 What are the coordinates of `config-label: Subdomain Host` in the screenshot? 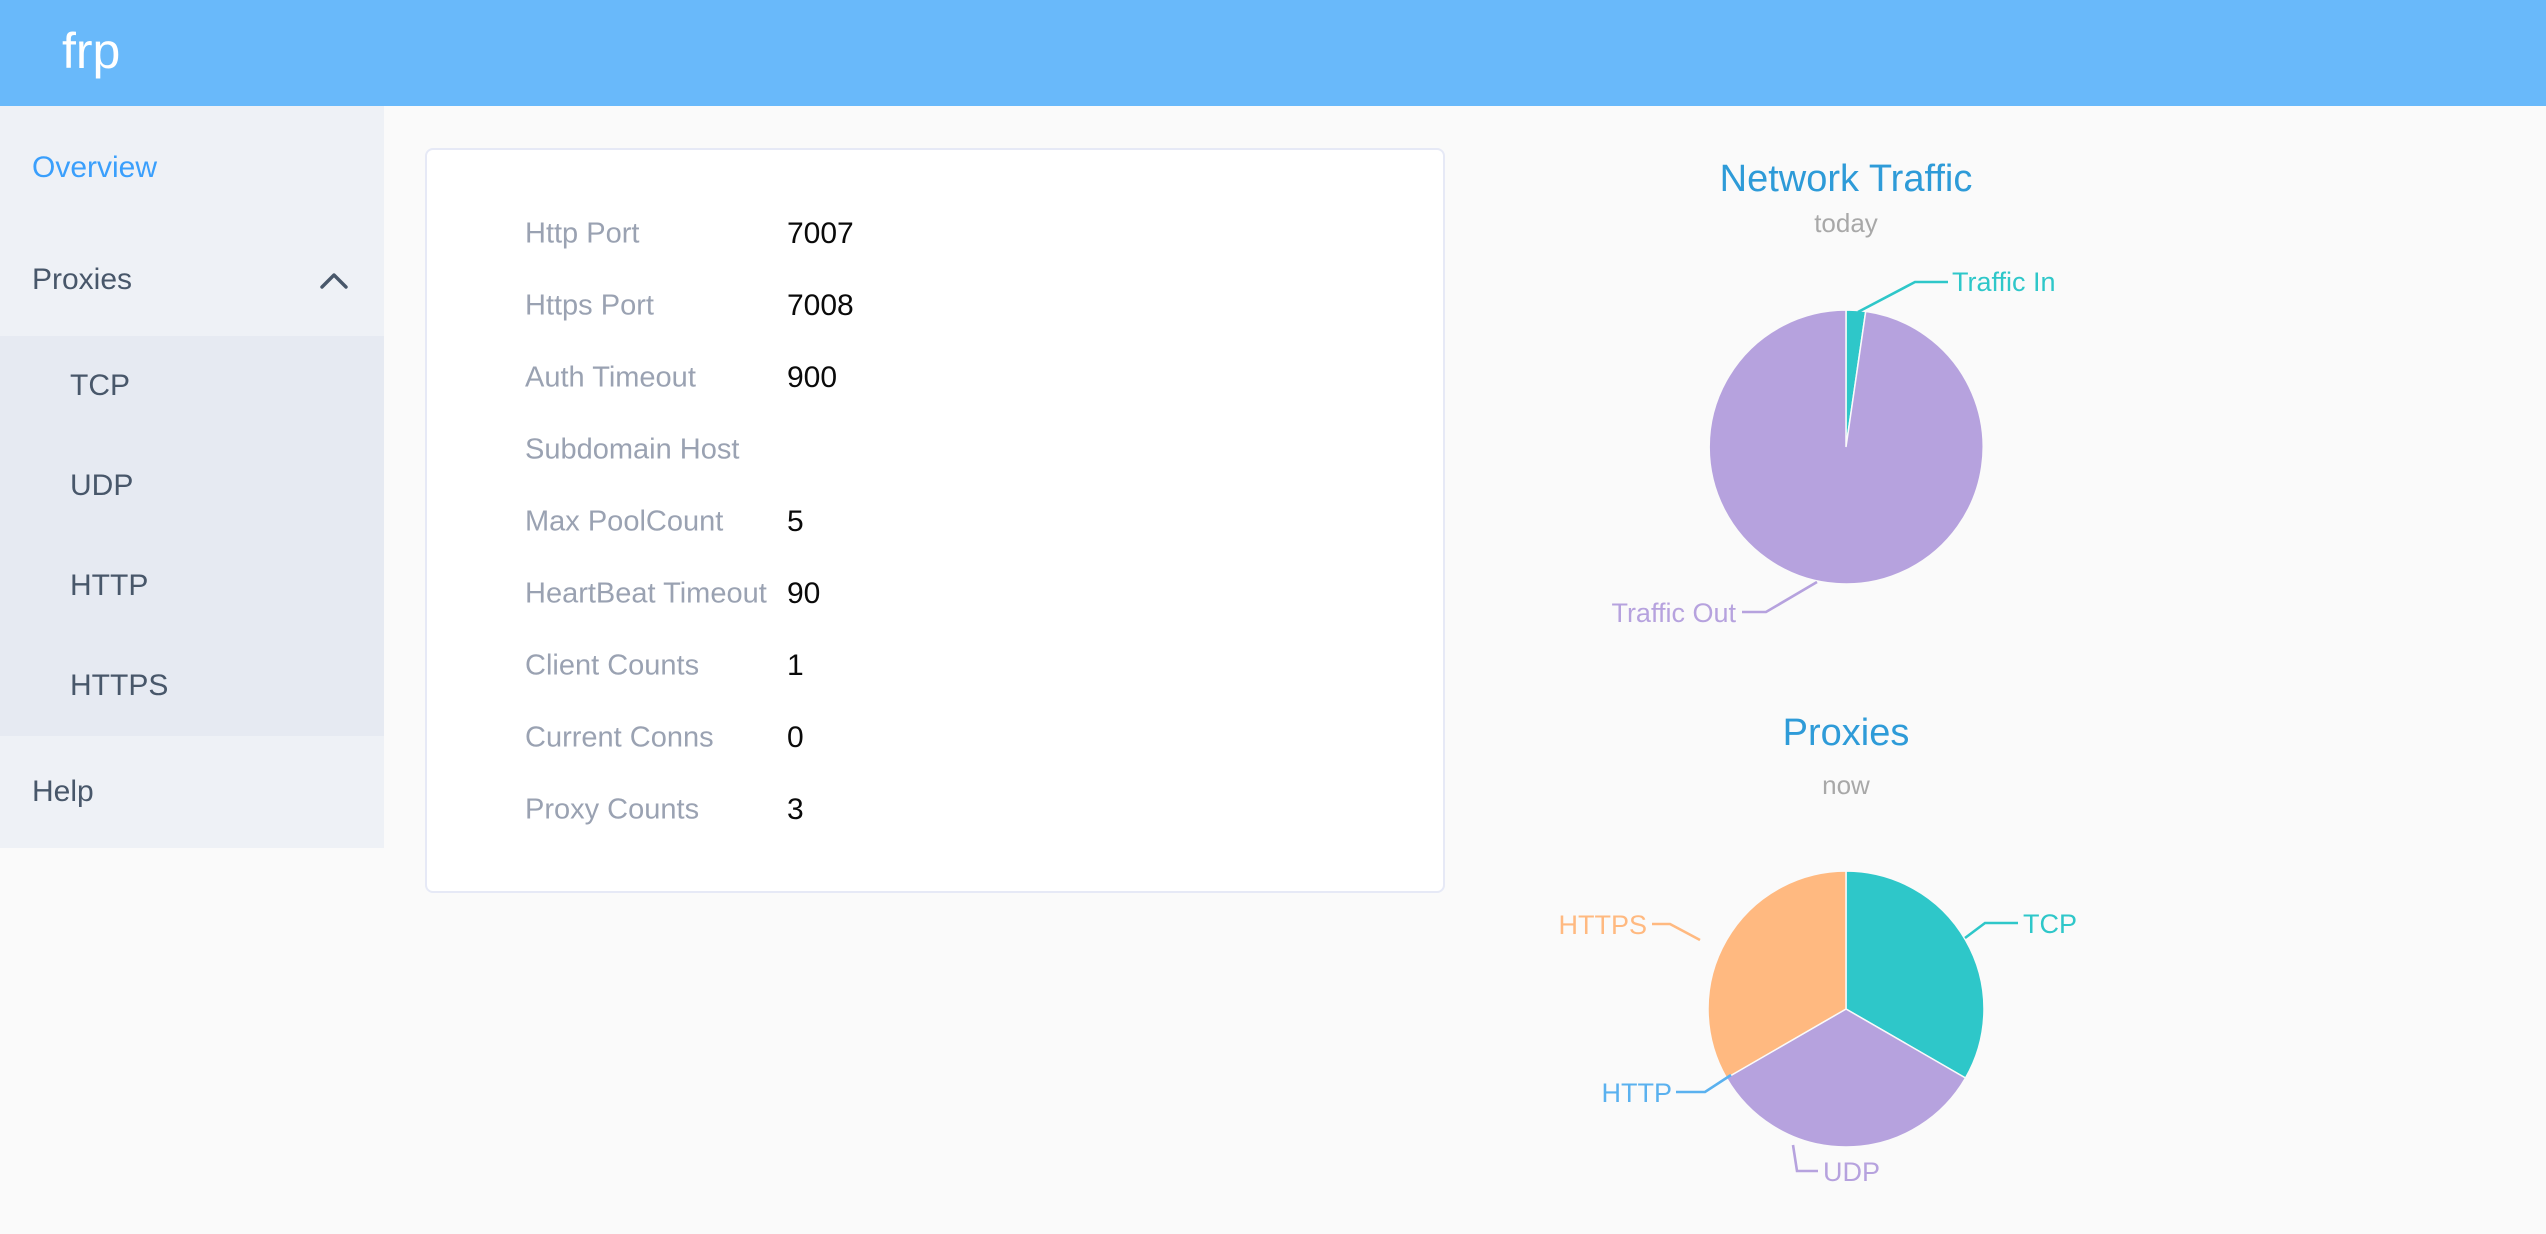 It's located at (632, 449).